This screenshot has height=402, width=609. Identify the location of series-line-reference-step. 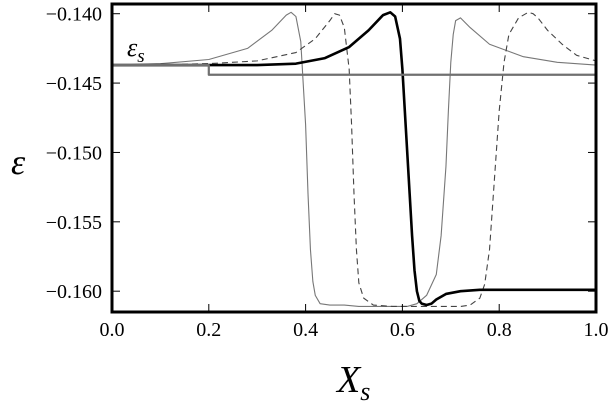
(354, 69).